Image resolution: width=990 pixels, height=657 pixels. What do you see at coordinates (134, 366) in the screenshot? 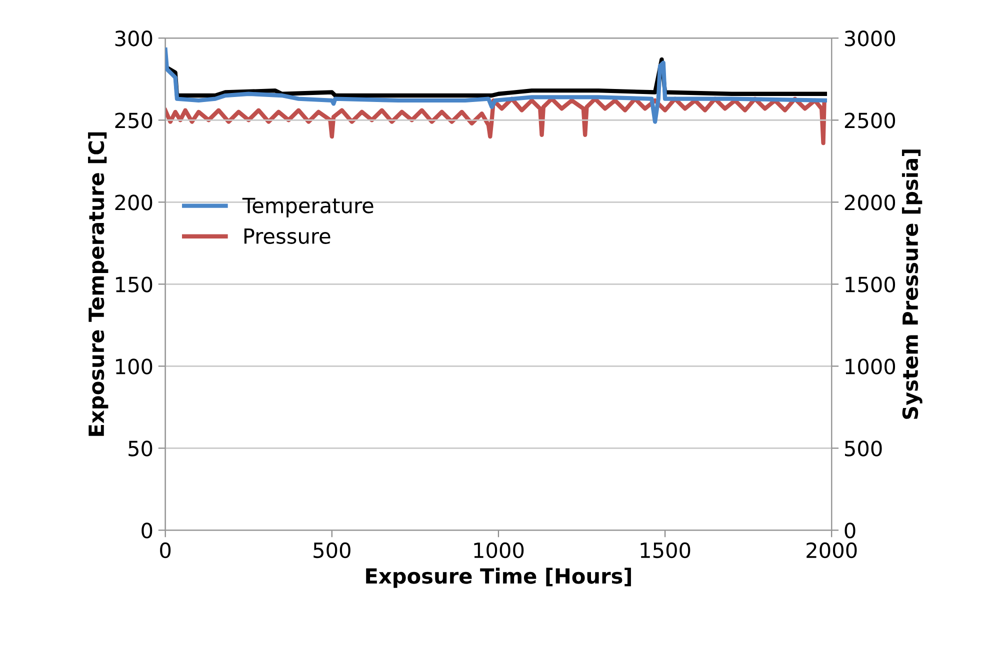
I see `y-tick-label: 100` at bounding box center [134, 366].